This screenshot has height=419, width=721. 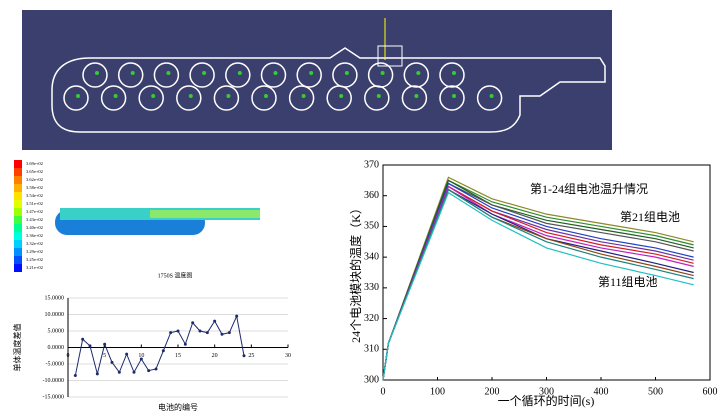 What do you see at coordinates (34, 219) in the screenshot?
I see `colorbar-label: 3.43e+02` at bounding box center [34, 219].